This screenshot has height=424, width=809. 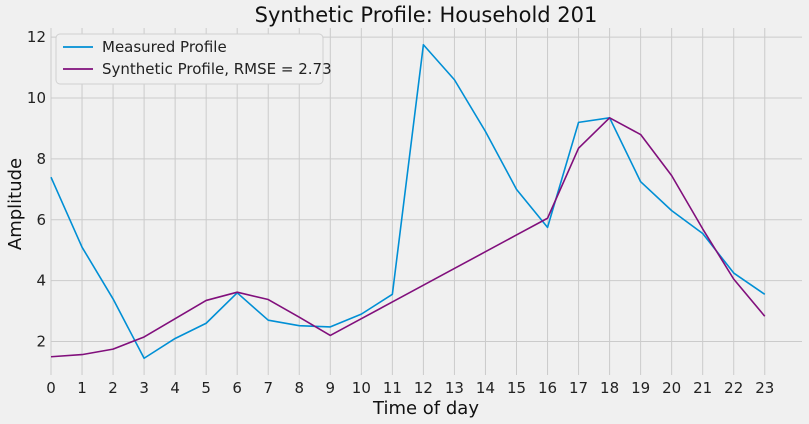 I want to click on legend-label-synthetic: Synthetic Profile, RMSE = 2.73, so click(x=217, y=69).